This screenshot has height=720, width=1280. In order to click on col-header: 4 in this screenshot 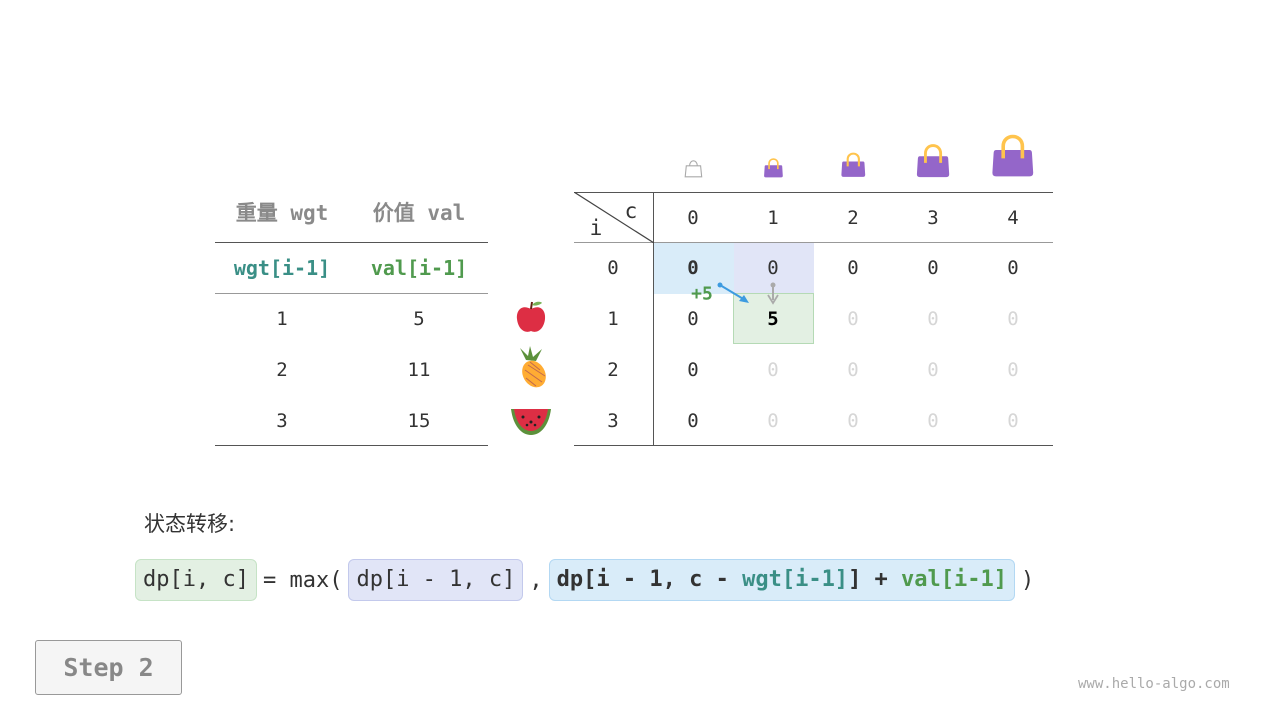, I will do `click(1013, 218)`.